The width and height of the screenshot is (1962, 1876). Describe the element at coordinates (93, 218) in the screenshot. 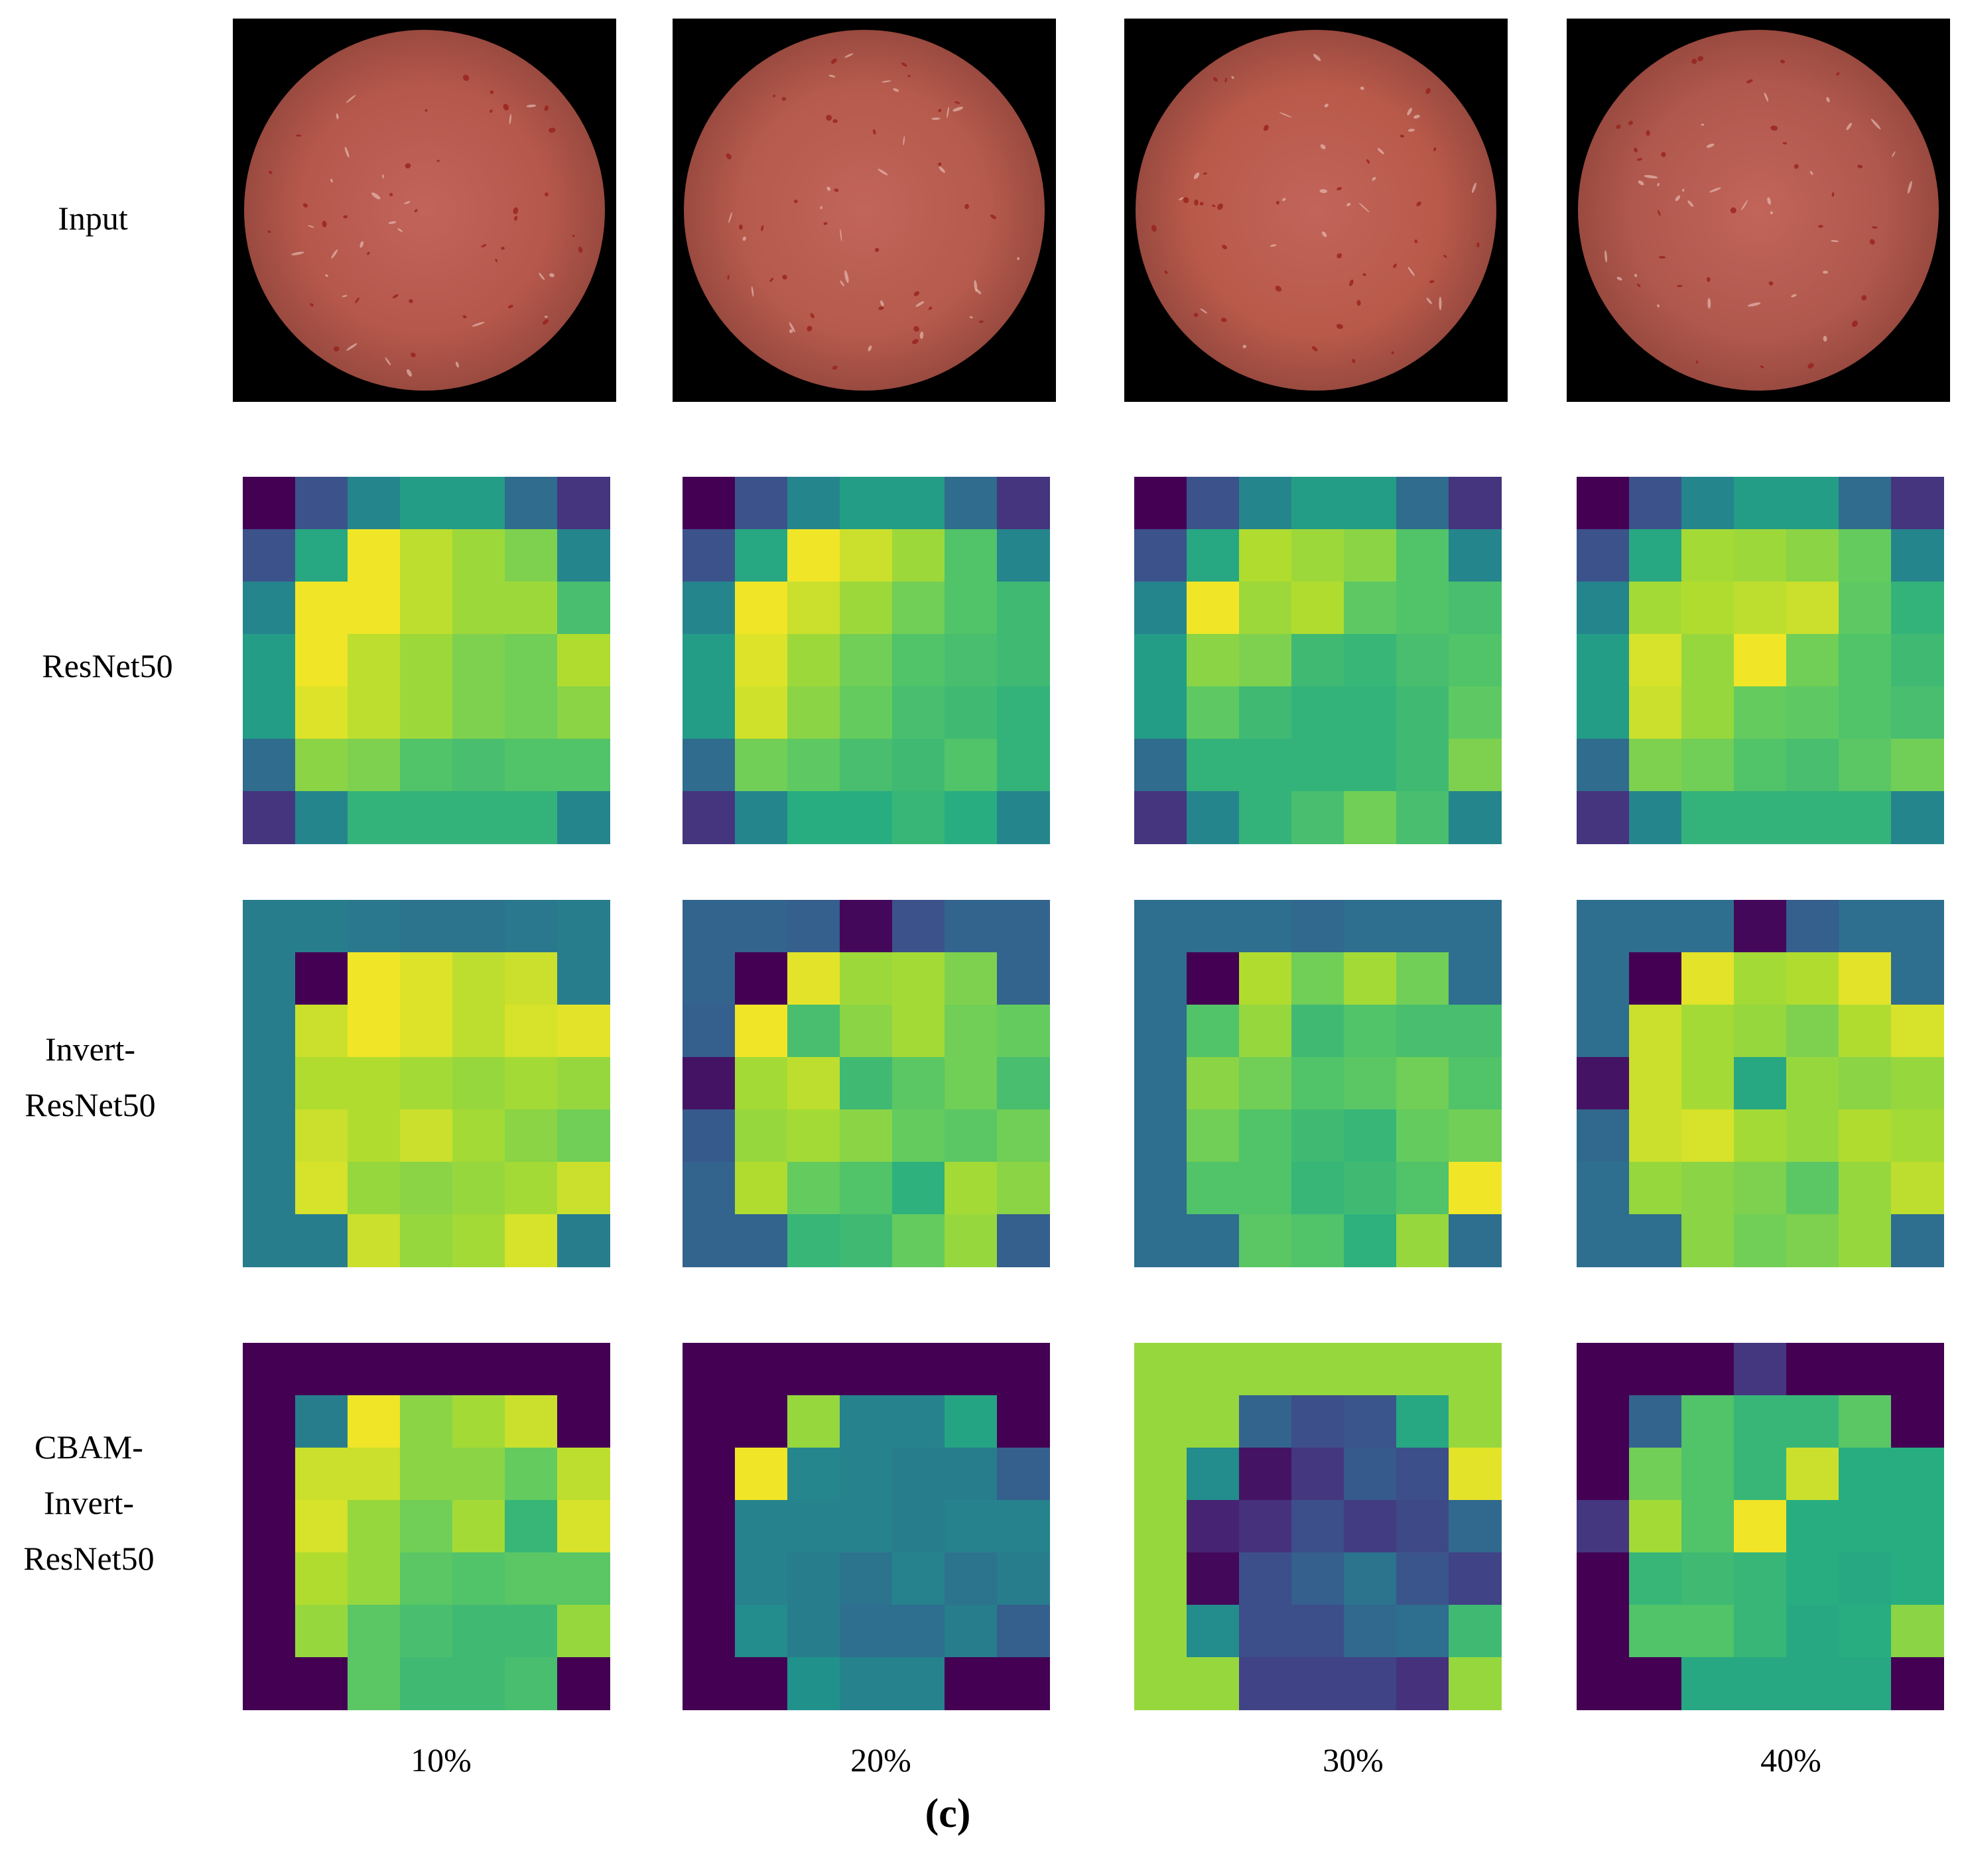

I see `row-label-input: Input` at that location.